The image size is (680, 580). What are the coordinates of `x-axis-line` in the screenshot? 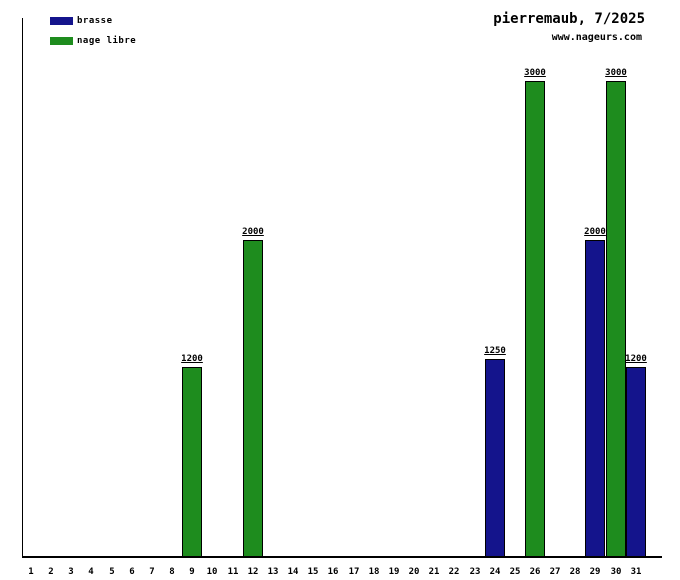 It's located at (342, 557).